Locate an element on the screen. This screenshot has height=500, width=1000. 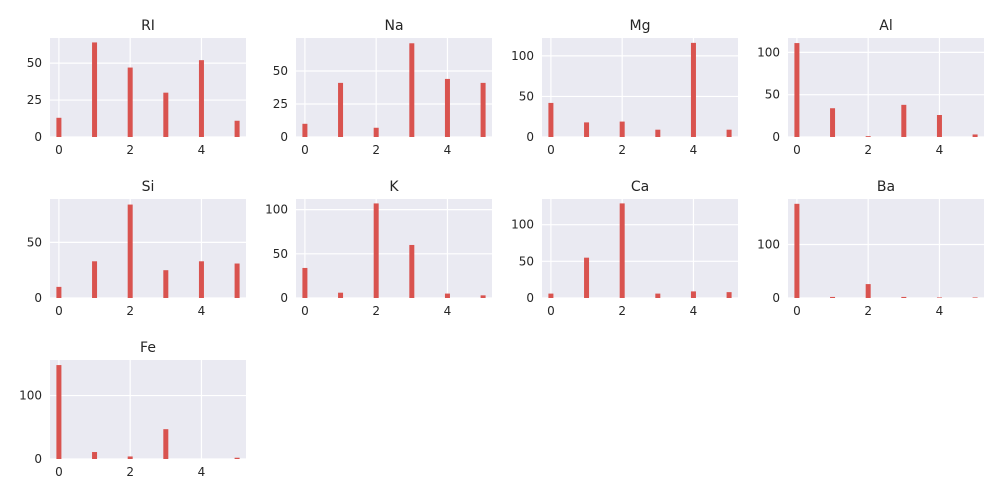
subplot-title: Si is located at coordinates (148, 187).